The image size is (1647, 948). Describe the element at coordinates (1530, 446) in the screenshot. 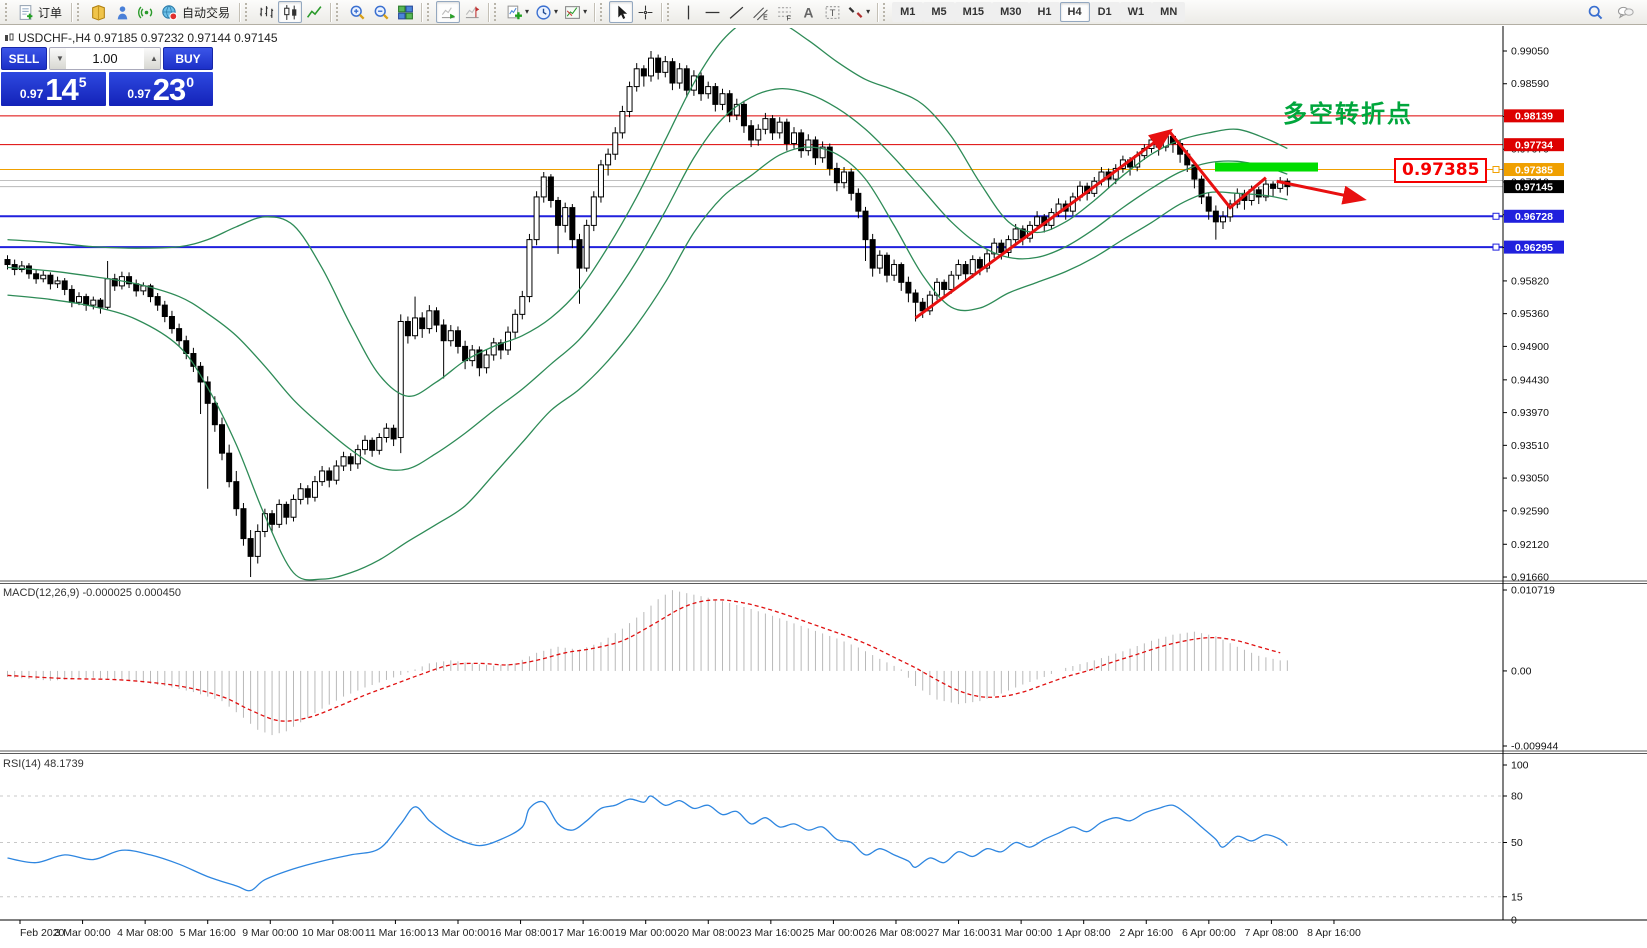

I see `svg-text: 0.93510` at that location.